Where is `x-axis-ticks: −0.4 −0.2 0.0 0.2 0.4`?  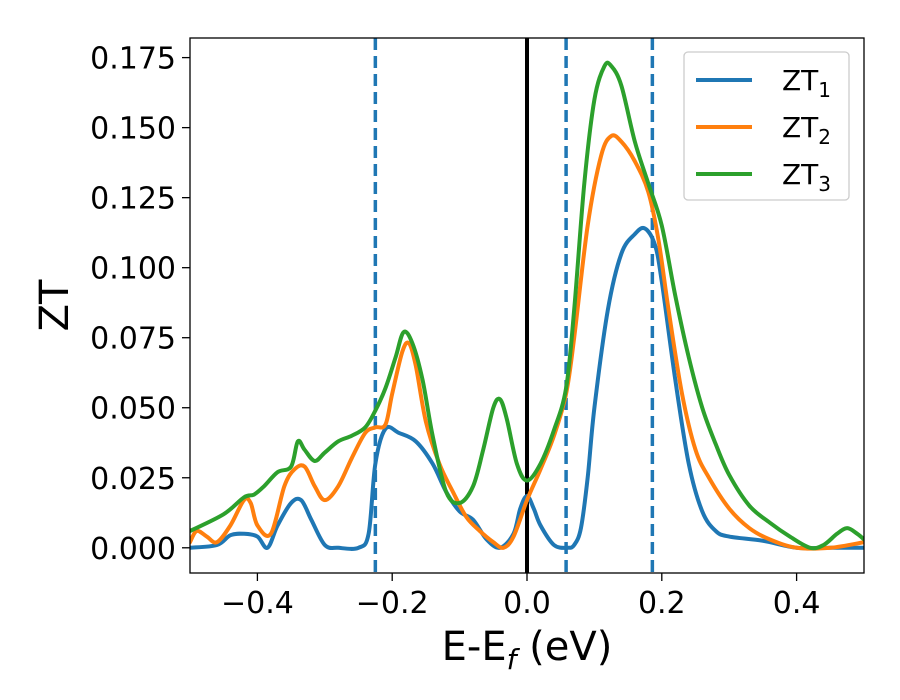 x-axis-ticks: −0.4 −0.2 0.0 0.2 0.4 is located at coordinates (520, 597).